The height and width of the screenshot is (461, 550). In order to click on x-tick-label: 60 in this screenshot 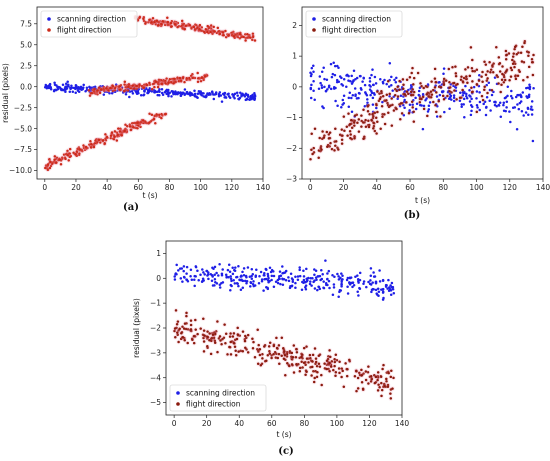, I will do `click(410, 187)`.